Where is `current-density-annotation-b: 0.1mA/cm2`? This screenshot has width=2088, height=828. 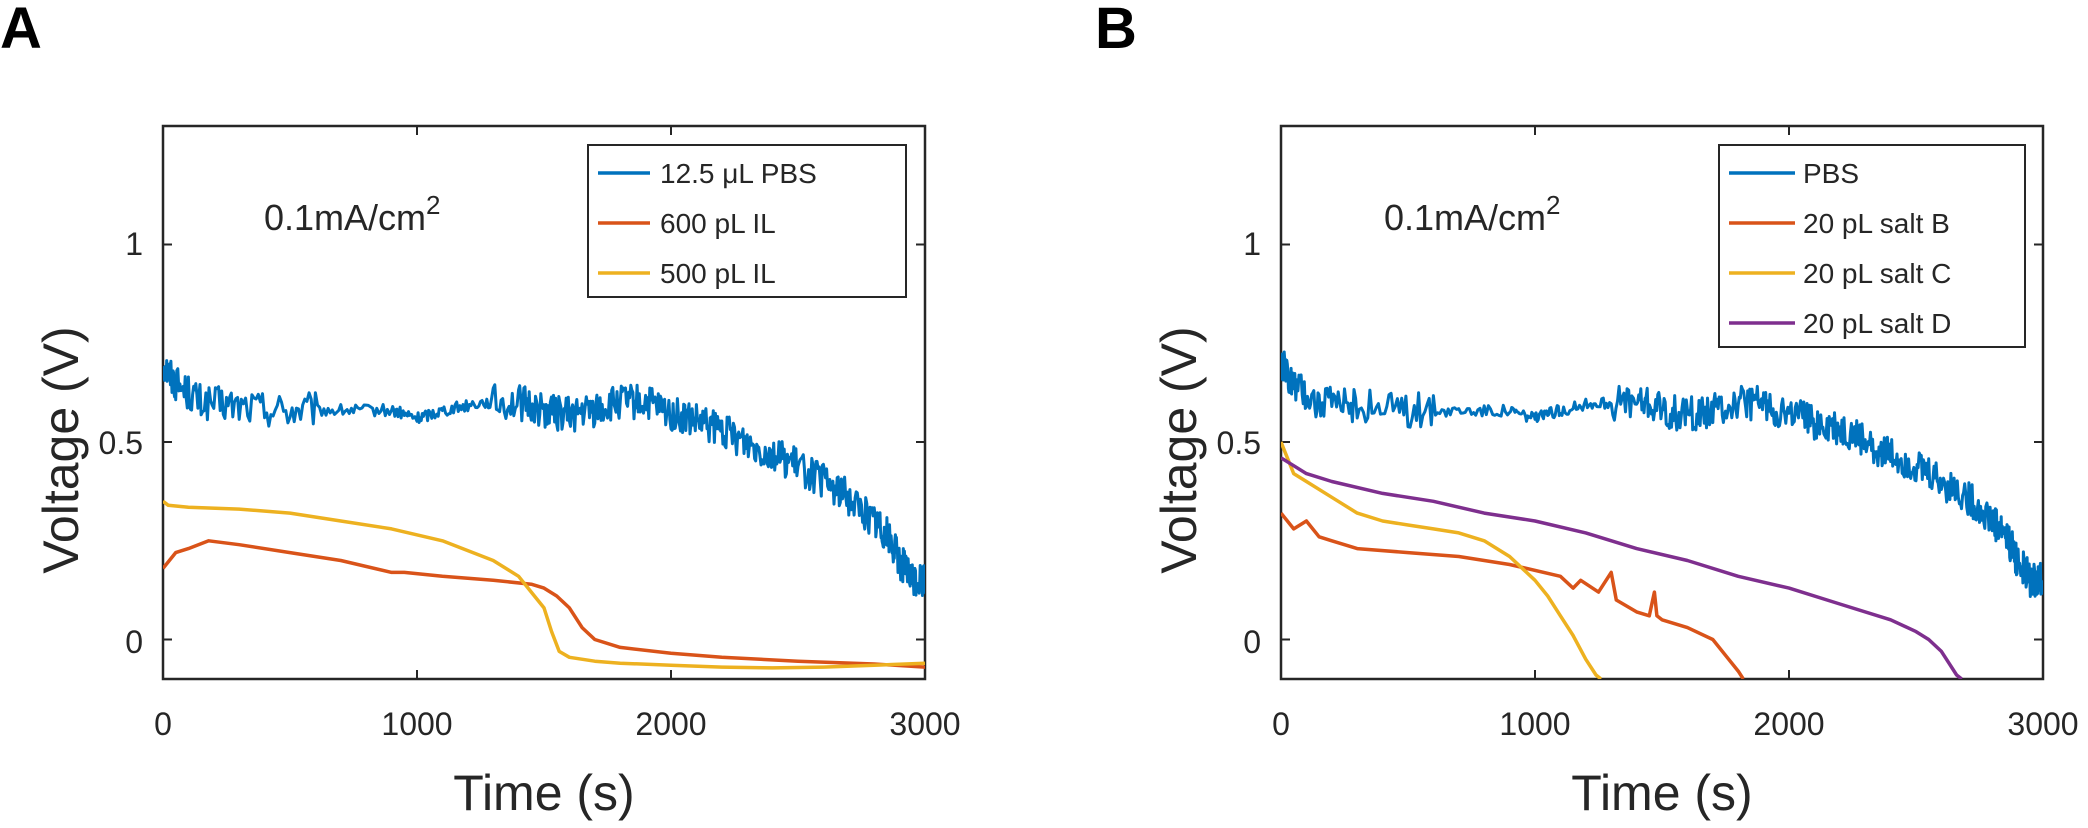
current-density-annotation-b: 0.1mA/cm2 is located at coordinates (1472, 214).